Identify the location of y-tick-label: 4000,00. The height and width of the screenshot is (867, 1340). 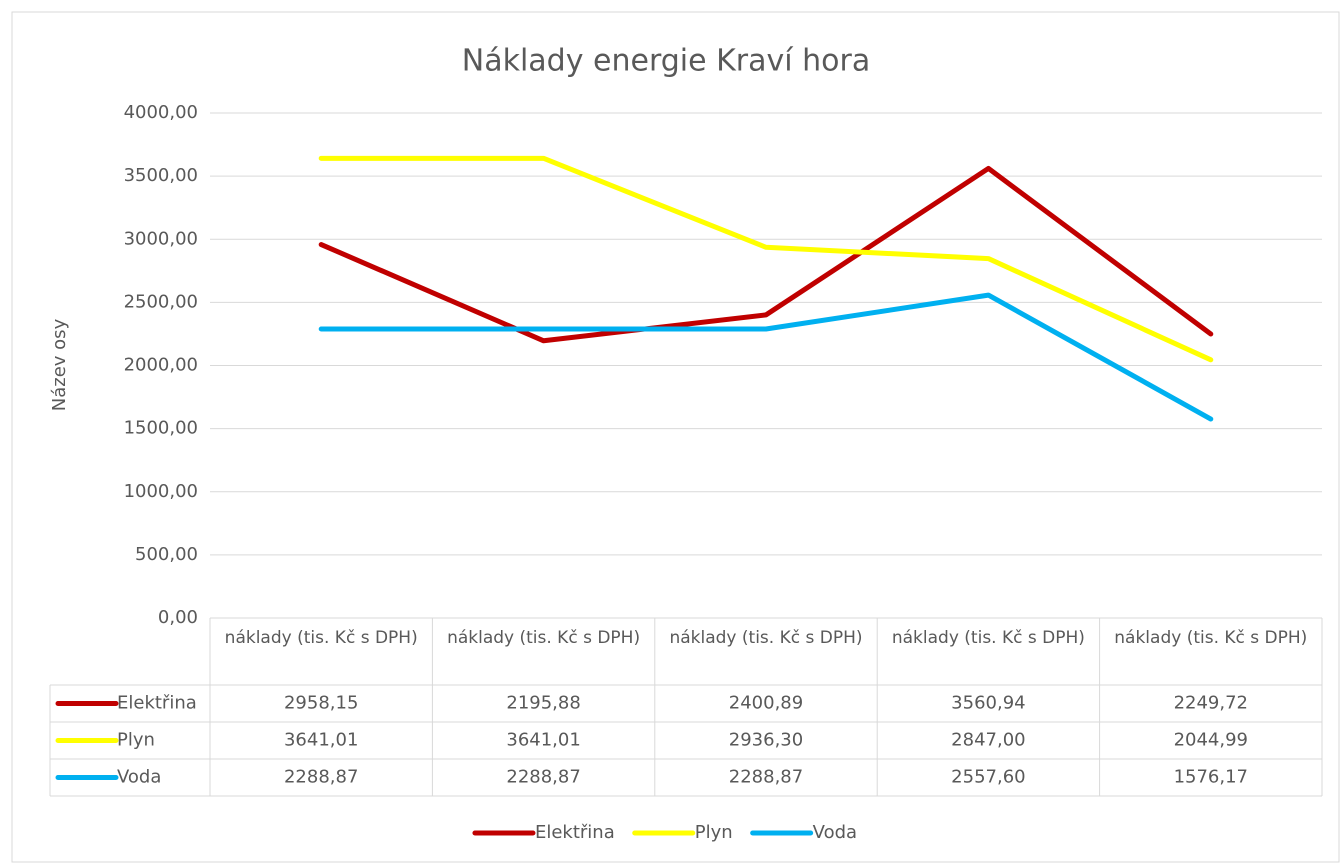
(161, 112).